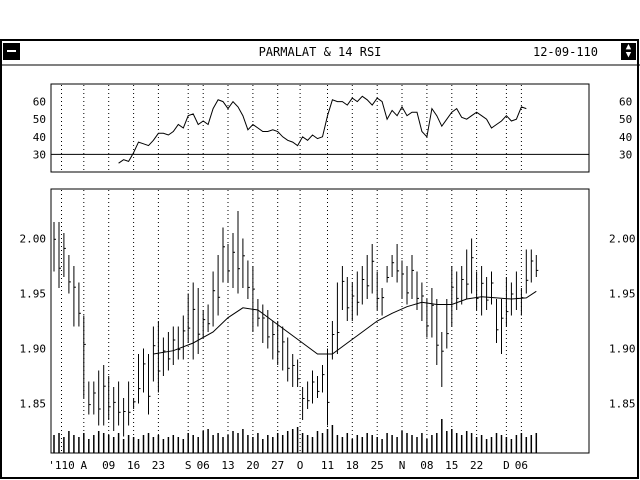 Image resolution: width=640 pixels, height=480 pixels. I want to click on moving-average-line, so click(345, 322).